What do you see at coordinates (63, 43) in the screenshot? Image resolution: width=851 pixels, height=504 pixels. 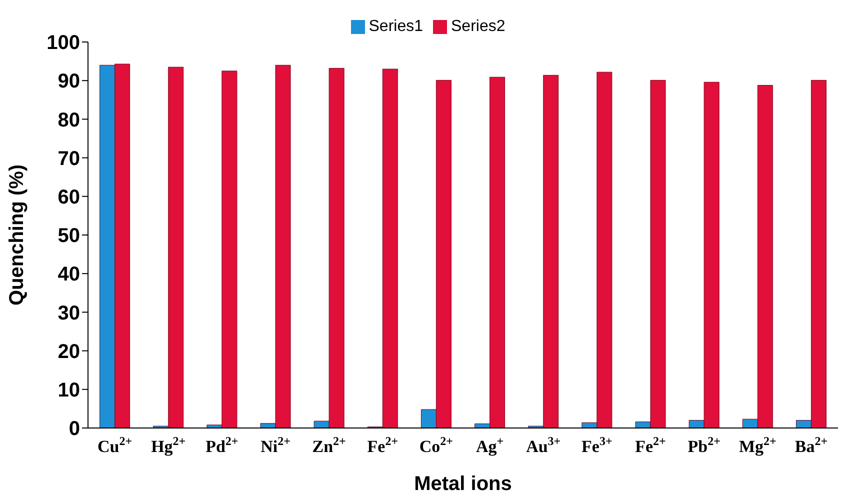 I see `y-tick-label: 100` at bounding box center [63, 43].